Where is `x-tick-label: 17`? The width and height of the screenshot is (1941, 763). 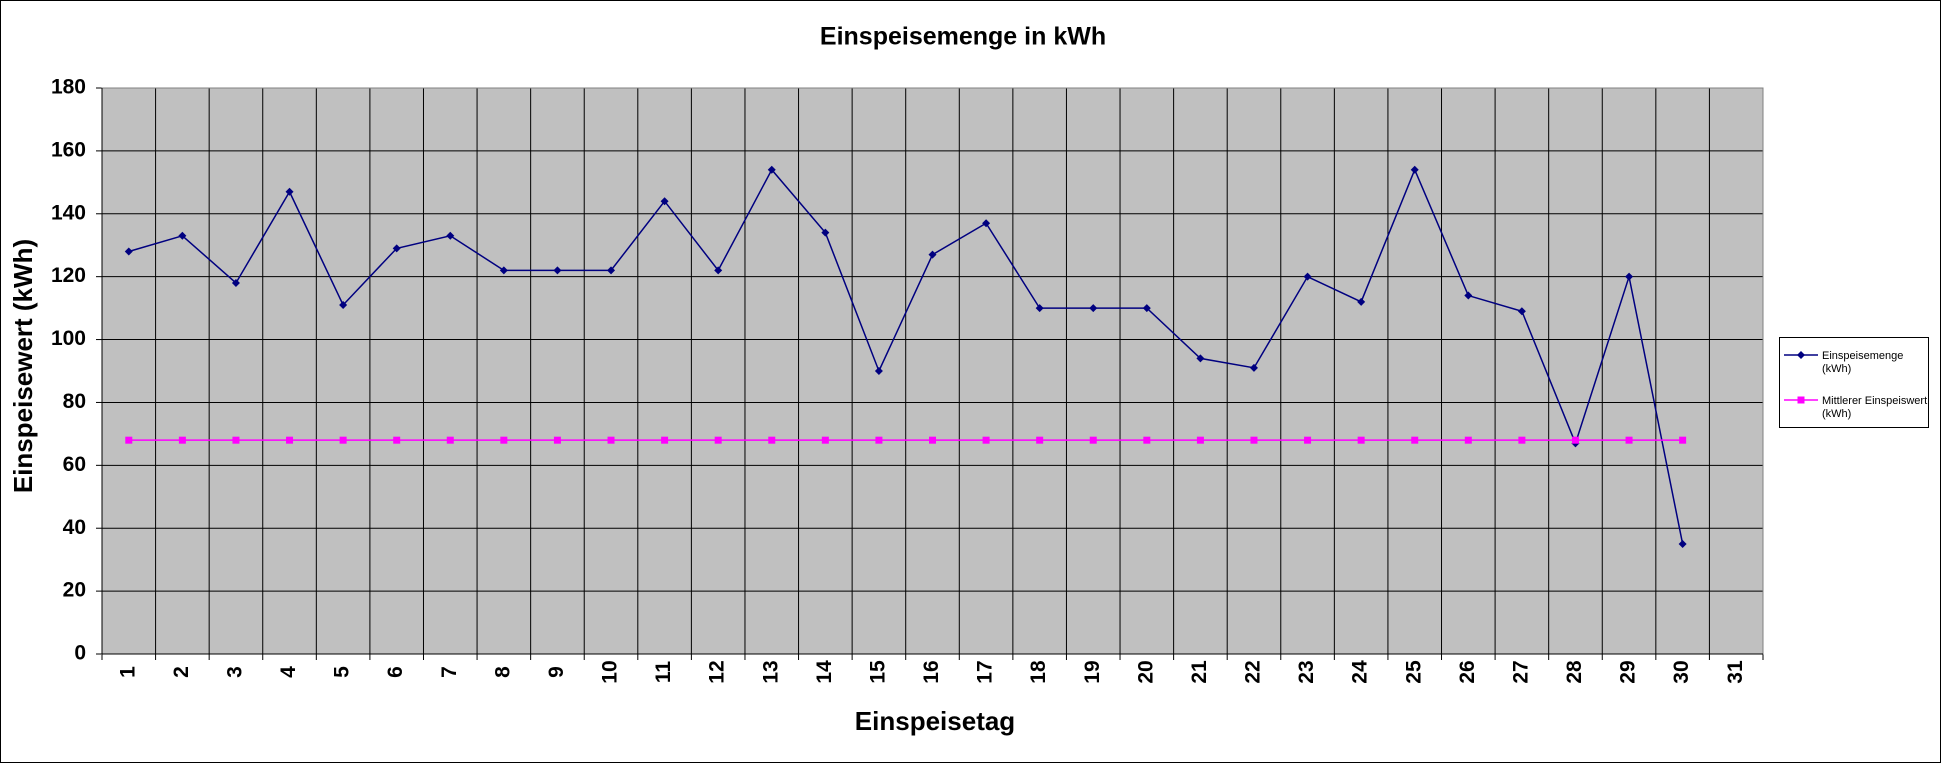 x-tick-label: 17 is located at coordinates (985, 671).